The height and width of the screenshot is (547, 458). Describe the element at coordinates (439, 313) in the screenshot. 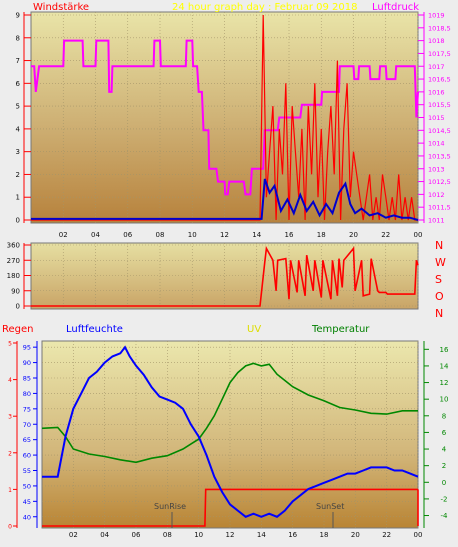

I see `compass-label-n-bottom: N` at that location.